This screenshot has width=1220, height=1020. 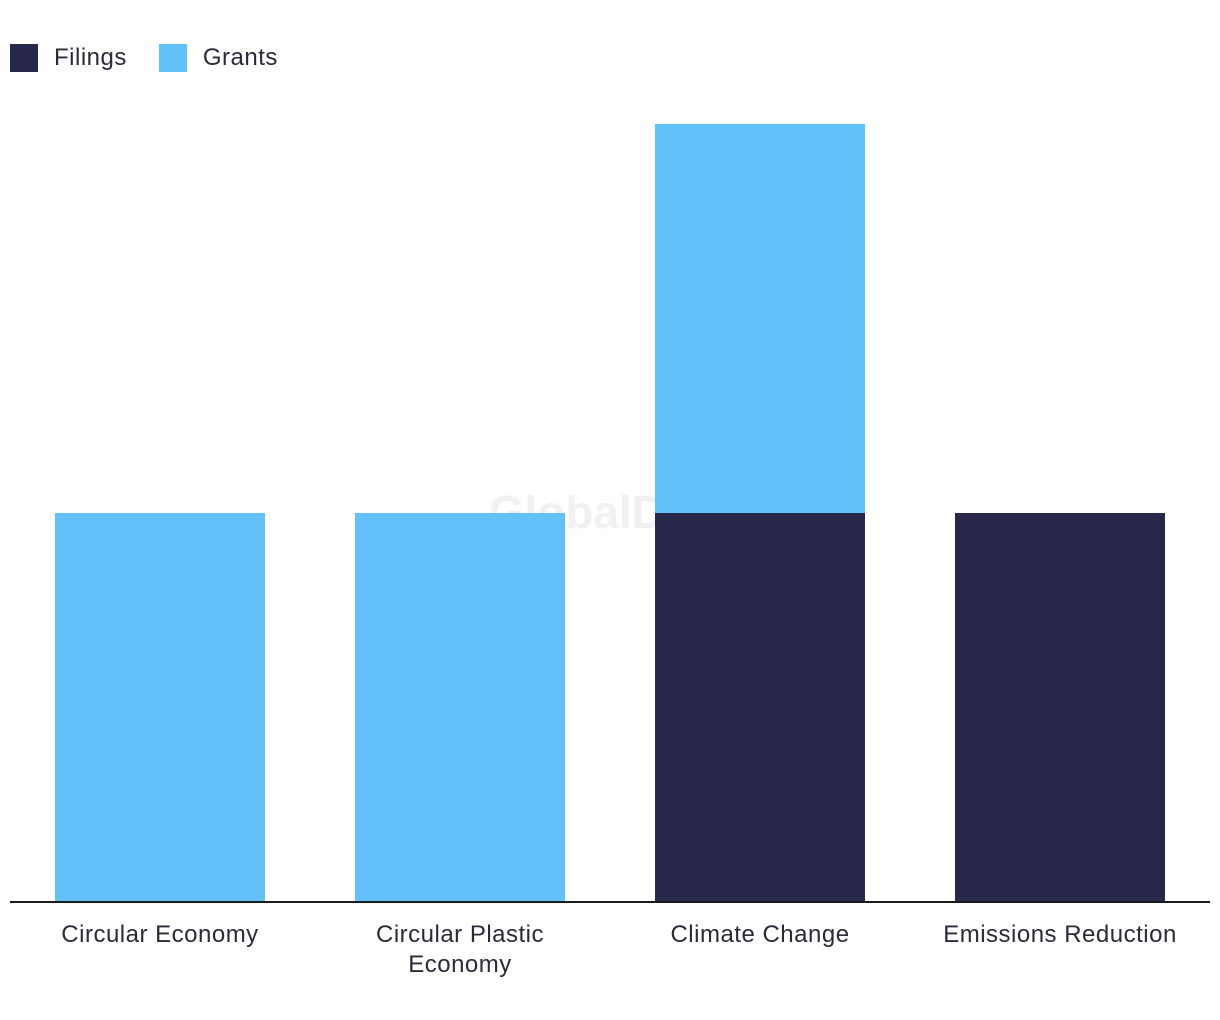 I want to click on legend-swatch-filings, so click(x=24, y=58).